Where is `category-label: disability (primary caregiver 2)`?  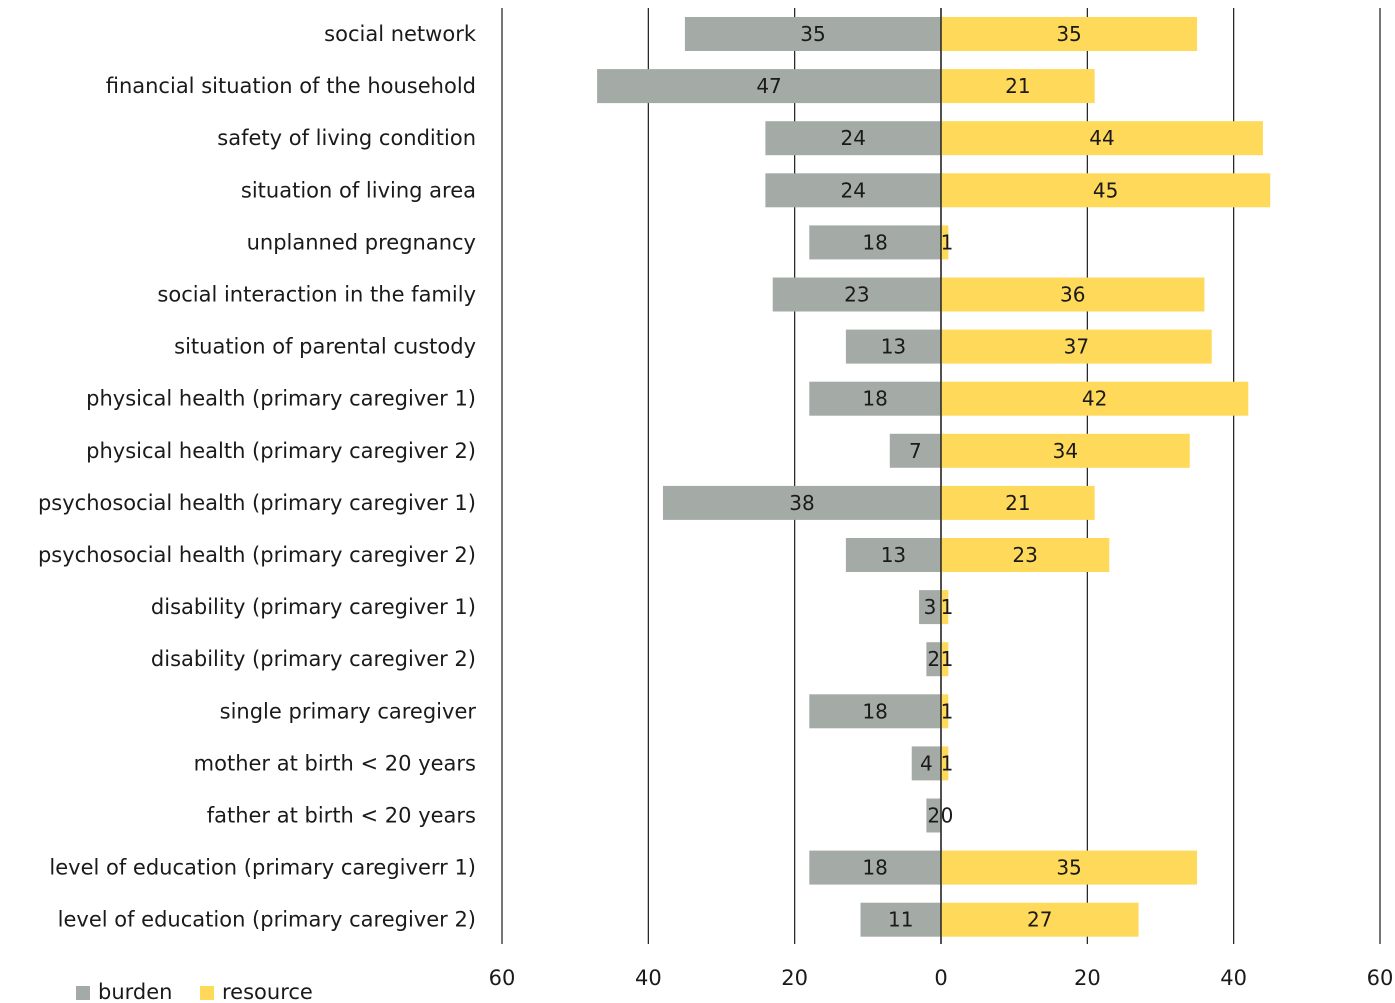
category-label: disability (primary caregiver 2) is located at coordinates (313, 659).